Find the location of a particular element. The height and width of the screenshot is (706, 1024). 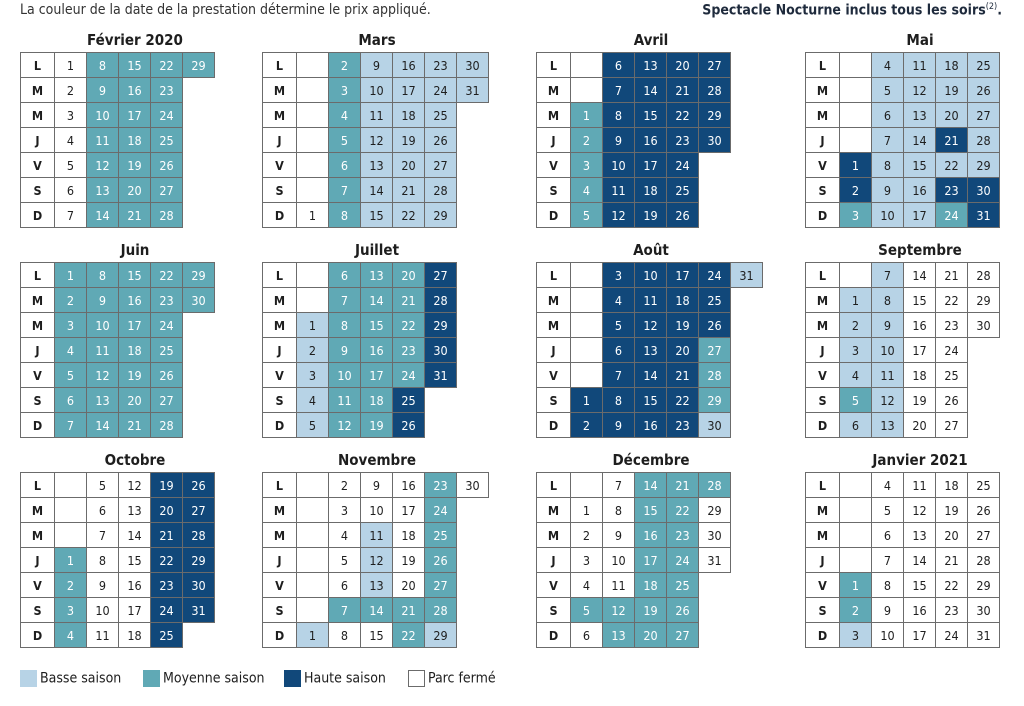

calendar-day: 13 is located at coordinates (102, 400).